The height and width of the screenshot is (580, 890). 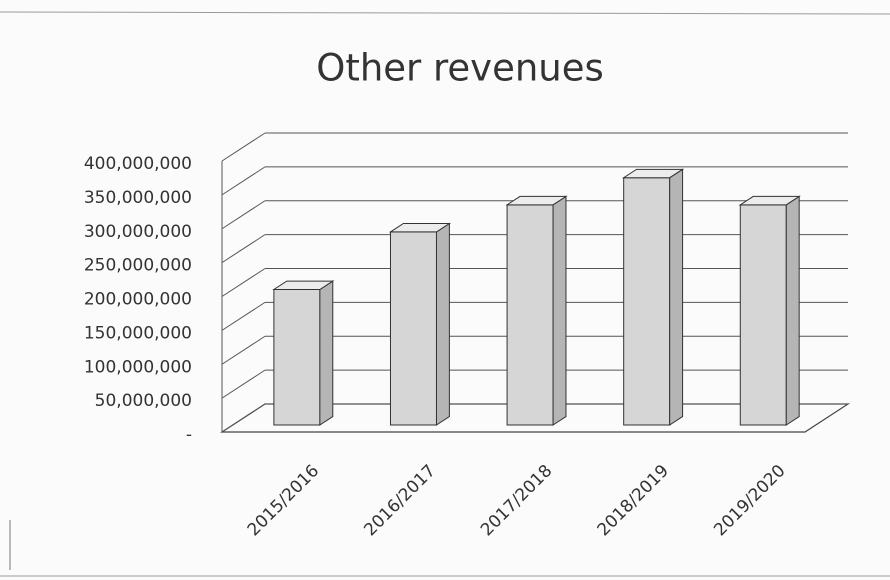 What do you see at coordinates (138, 300) in the screenshot?
I see `y-tick-label: 200,000,000` at bounding box center [138, 300].